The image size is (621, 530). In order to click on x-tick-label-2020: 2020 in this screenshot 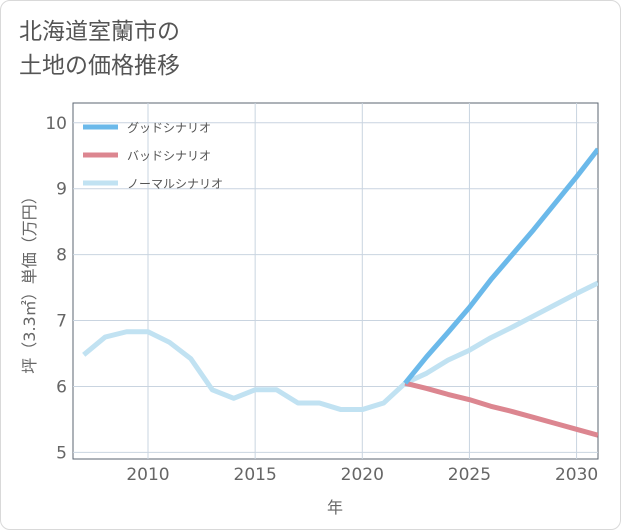, I will do `click(362, 475)`.